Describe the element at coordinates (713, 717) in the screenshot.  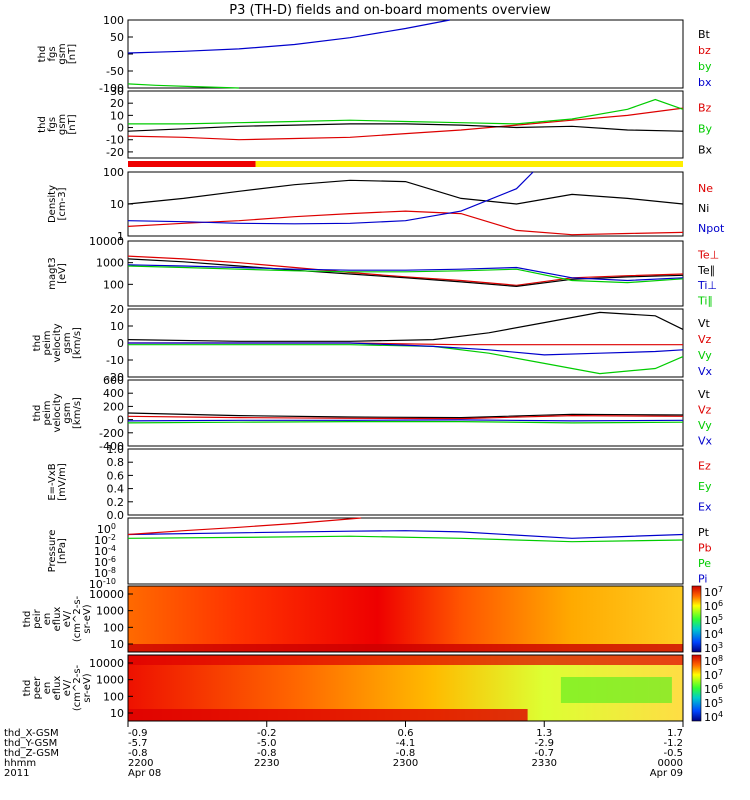
I see `colorbar-tick-label: 10⁴` at that location.